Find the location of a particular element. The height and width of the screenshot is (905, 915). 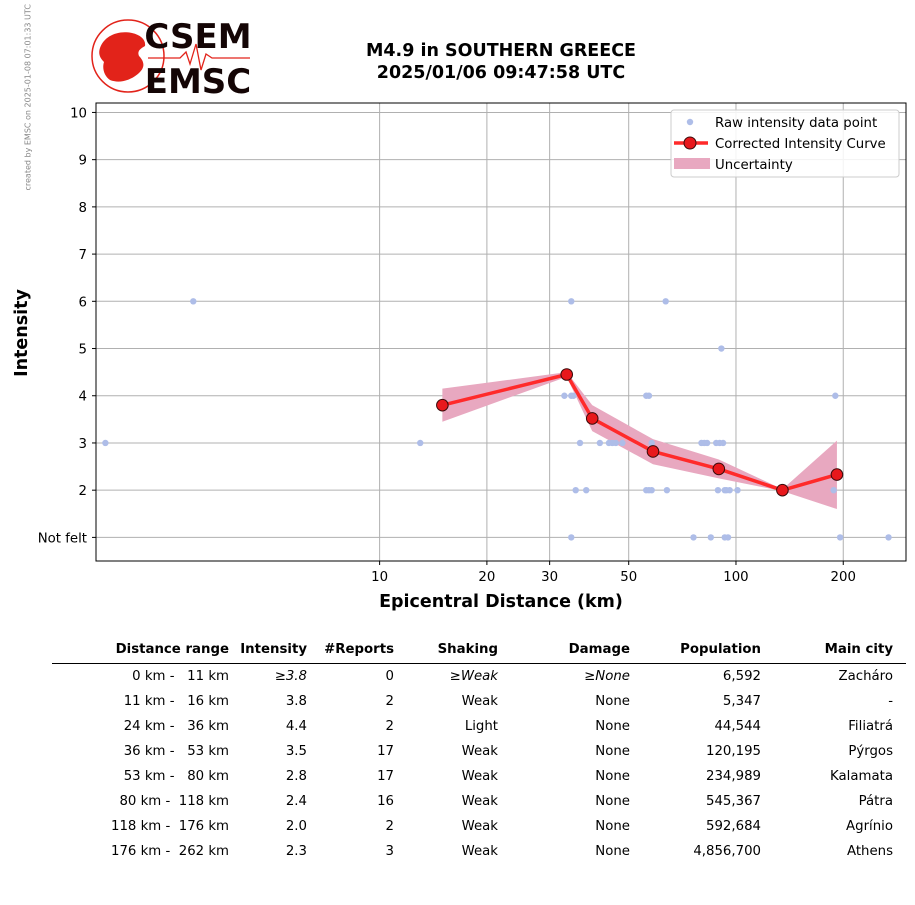

x-tick-label: 30 is located at coordinates (549, 577).